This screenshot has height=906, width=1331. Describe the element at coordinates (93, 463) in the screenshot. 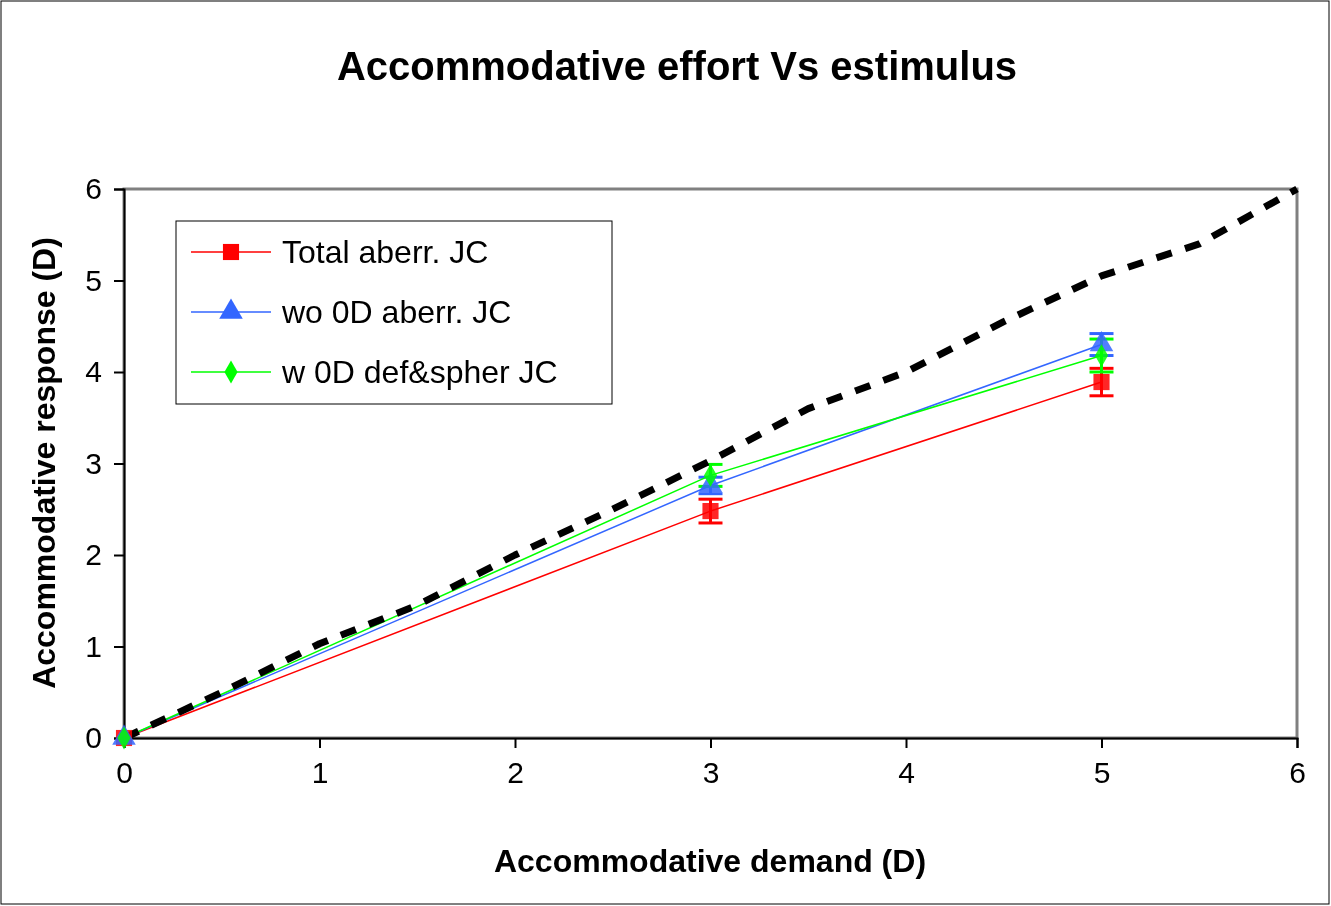

I see `y-tick-label: 3` at that location.